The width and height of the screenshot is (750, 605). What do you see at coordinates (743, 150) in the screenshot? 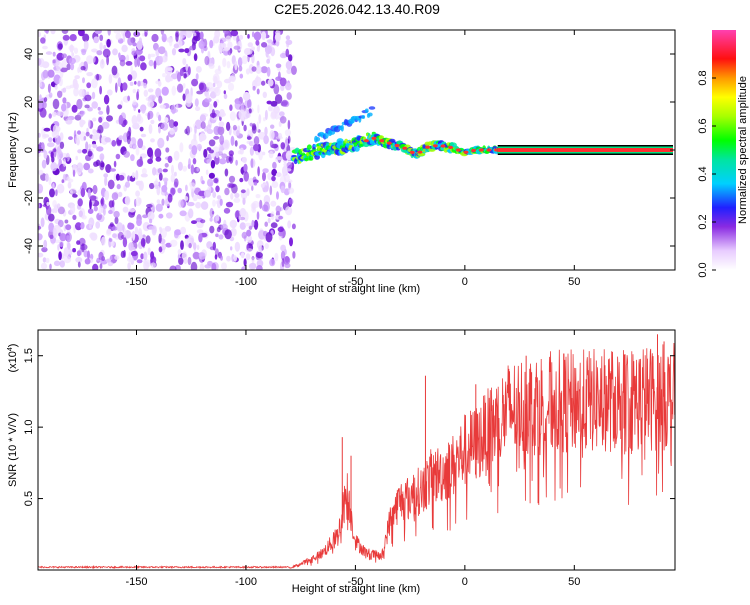
I see `colorbar-label: Normalized spectral amplitude` at bounding box center [743, 150].